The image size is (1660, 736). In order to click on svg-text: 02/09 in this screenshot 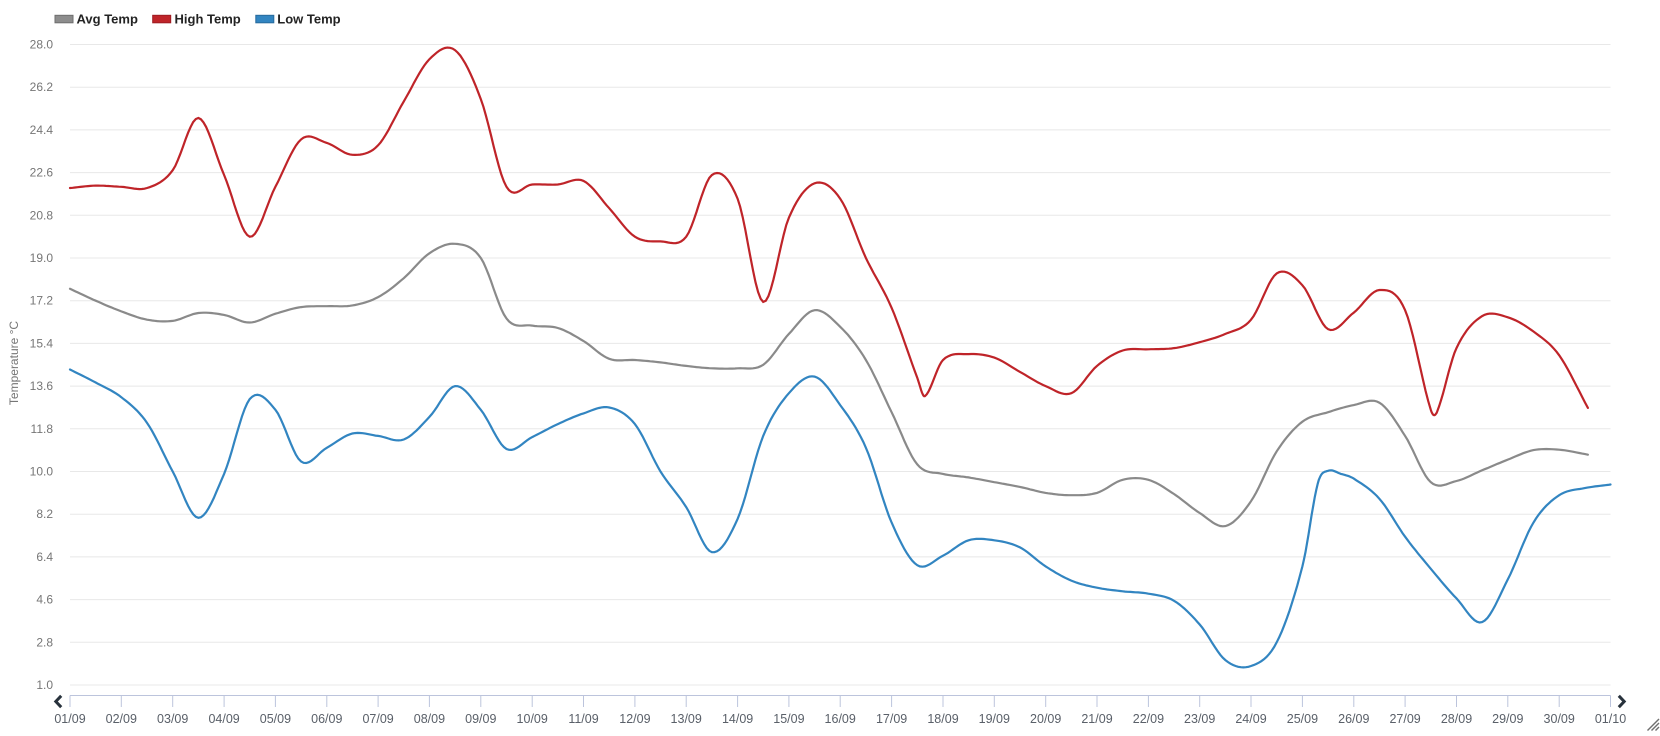, I will do `click(121, 719)`.